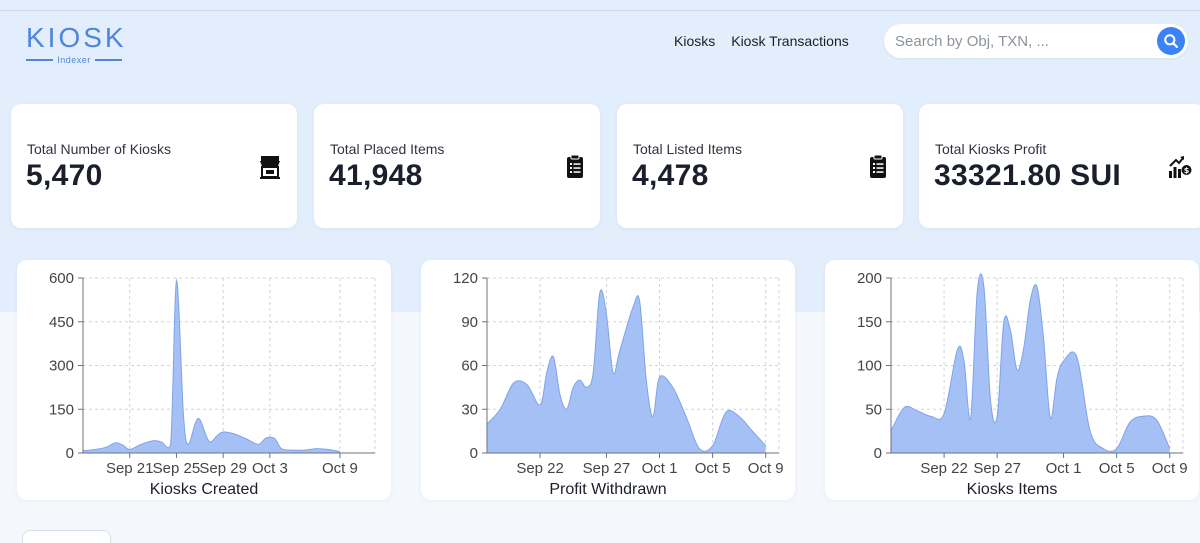 Image resolution: width=1200 pixels, height=543 pixels. I want to click on more-button, so click(66, 536).